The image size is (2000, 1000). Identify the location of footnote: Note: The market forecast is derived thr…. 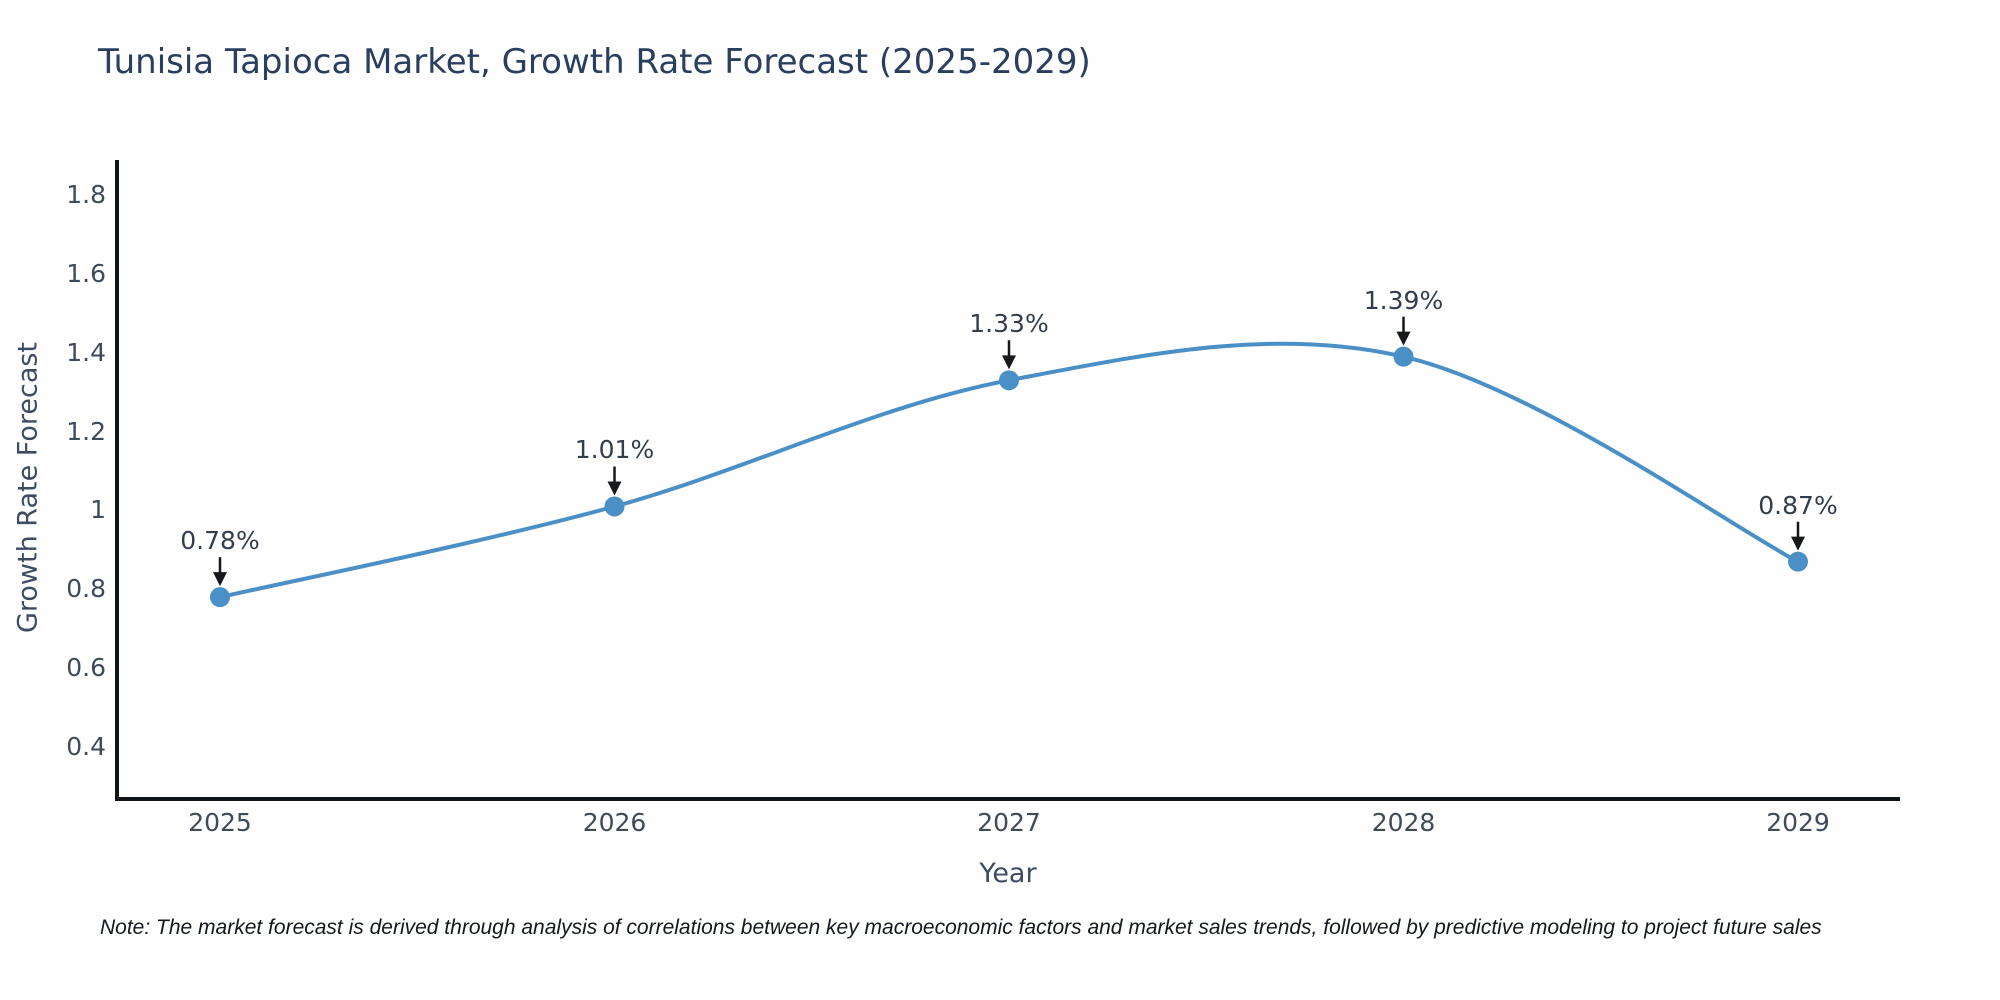
(961, 927).